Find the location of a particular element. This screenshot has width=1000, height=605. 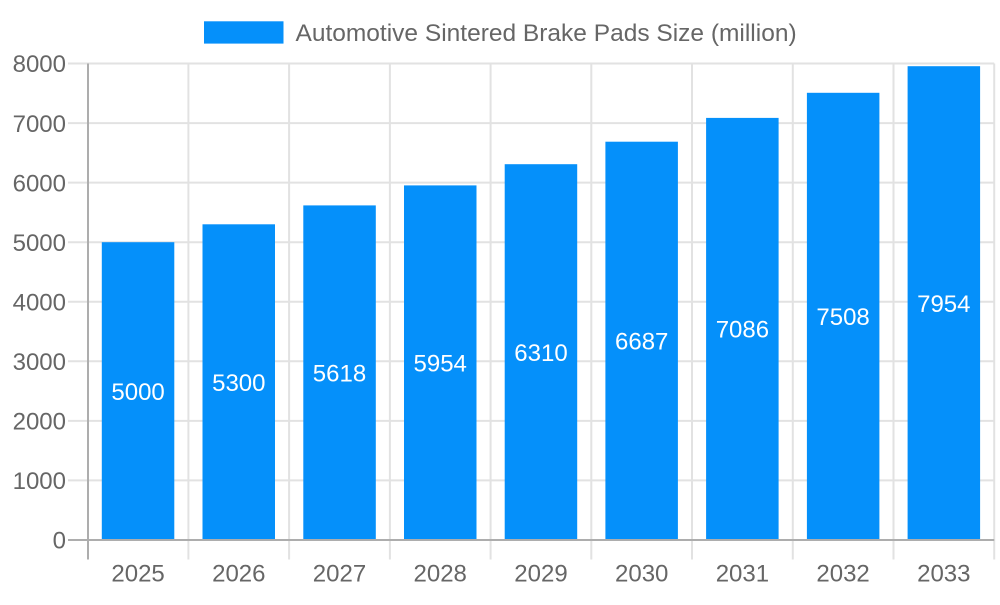

svg-text: 7086 is located at coordinates (742, 330).